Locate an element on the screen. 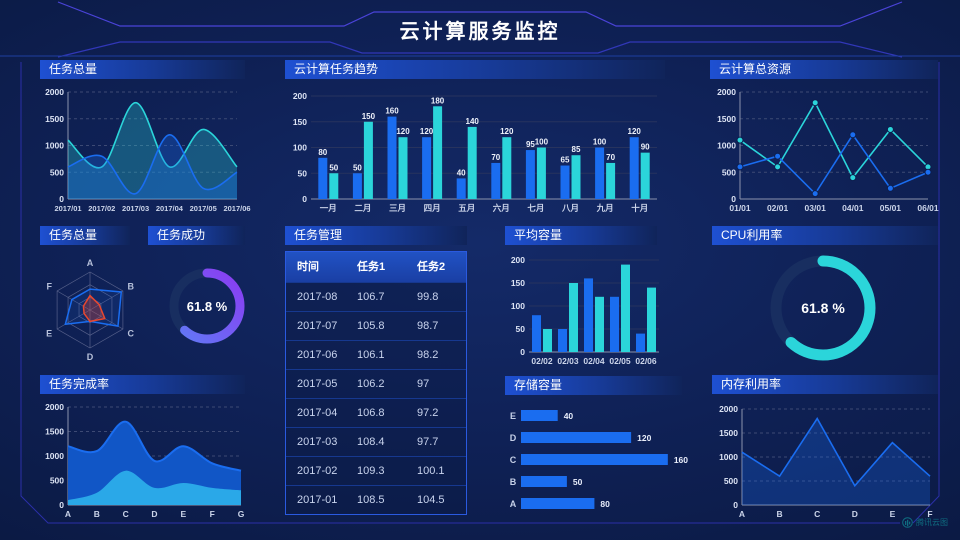 This screenshot has width=960, height=540. svg-text: 90 is located at coordinates (645, 147).